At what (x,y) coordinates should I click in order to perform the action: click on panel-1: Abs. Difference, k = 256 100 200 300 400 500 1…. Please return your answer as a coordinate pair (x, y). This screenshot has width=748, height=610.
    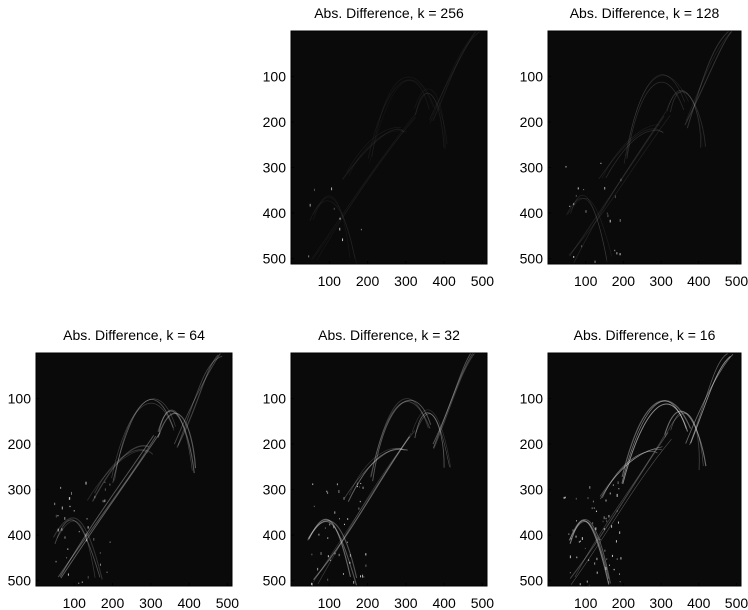
    Looking at the image, I should click on (379, 147).